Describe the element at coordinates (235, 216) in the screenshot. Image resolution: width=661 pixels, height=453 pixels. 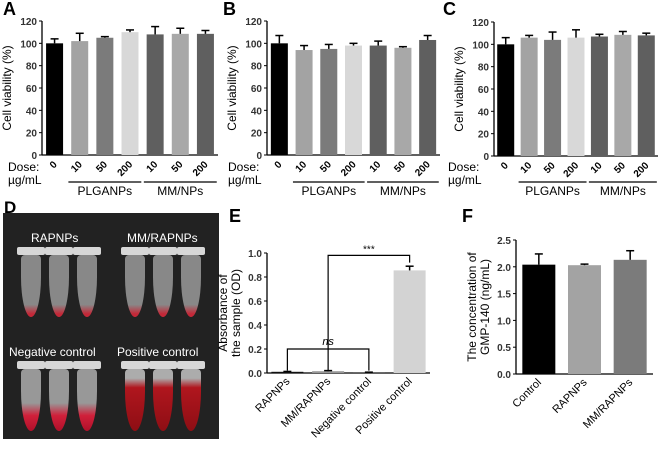
I see `panel-label-e: E` at that location.